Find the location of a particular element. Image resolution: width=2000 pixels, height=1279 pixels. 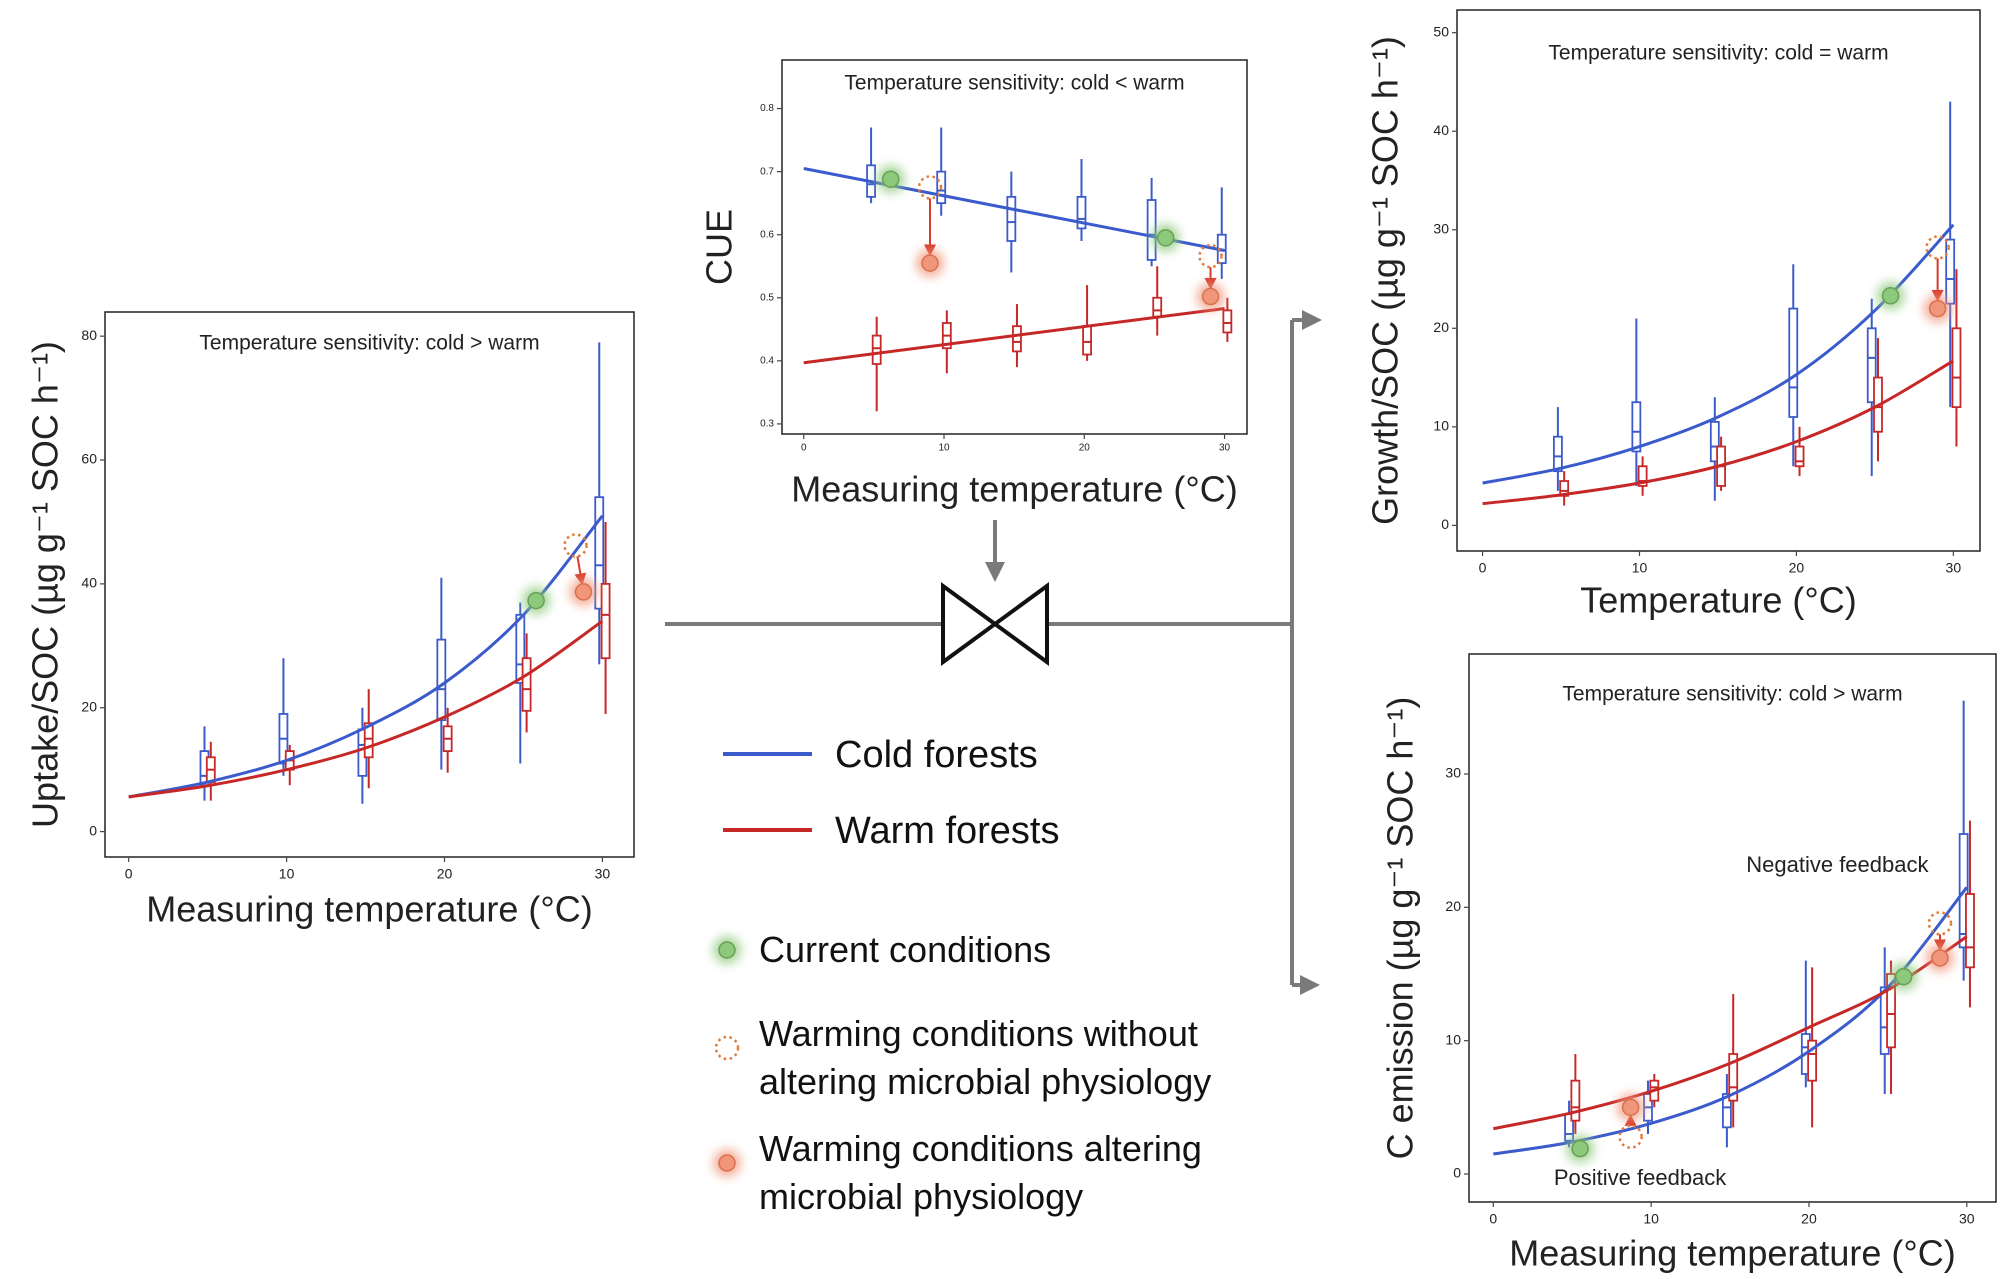

y-tick-label: 0.4 is located at coordinates (767, 360).